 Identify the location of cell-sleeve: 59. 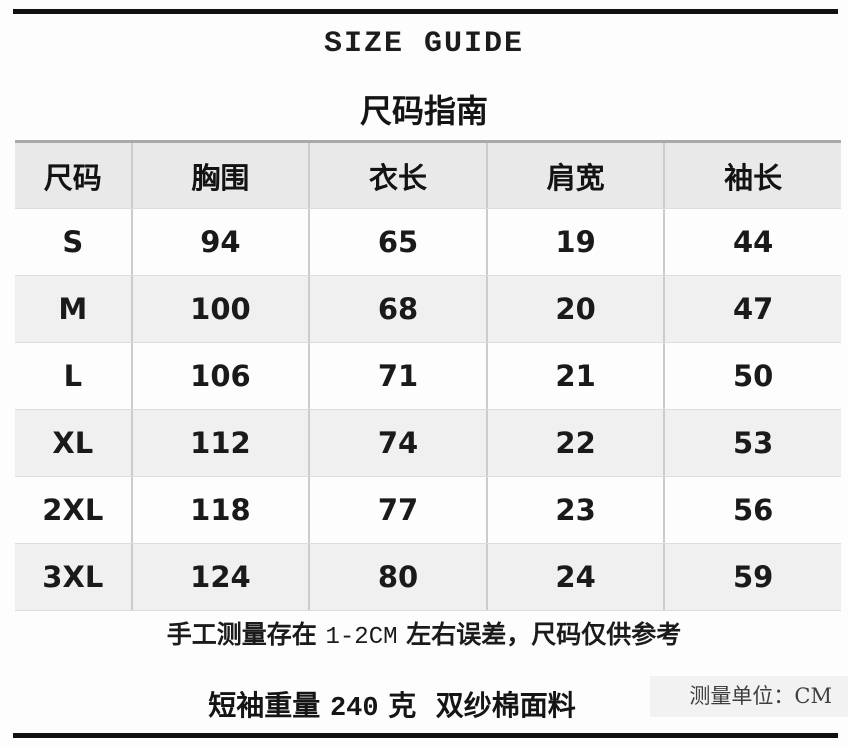
(752, 577).